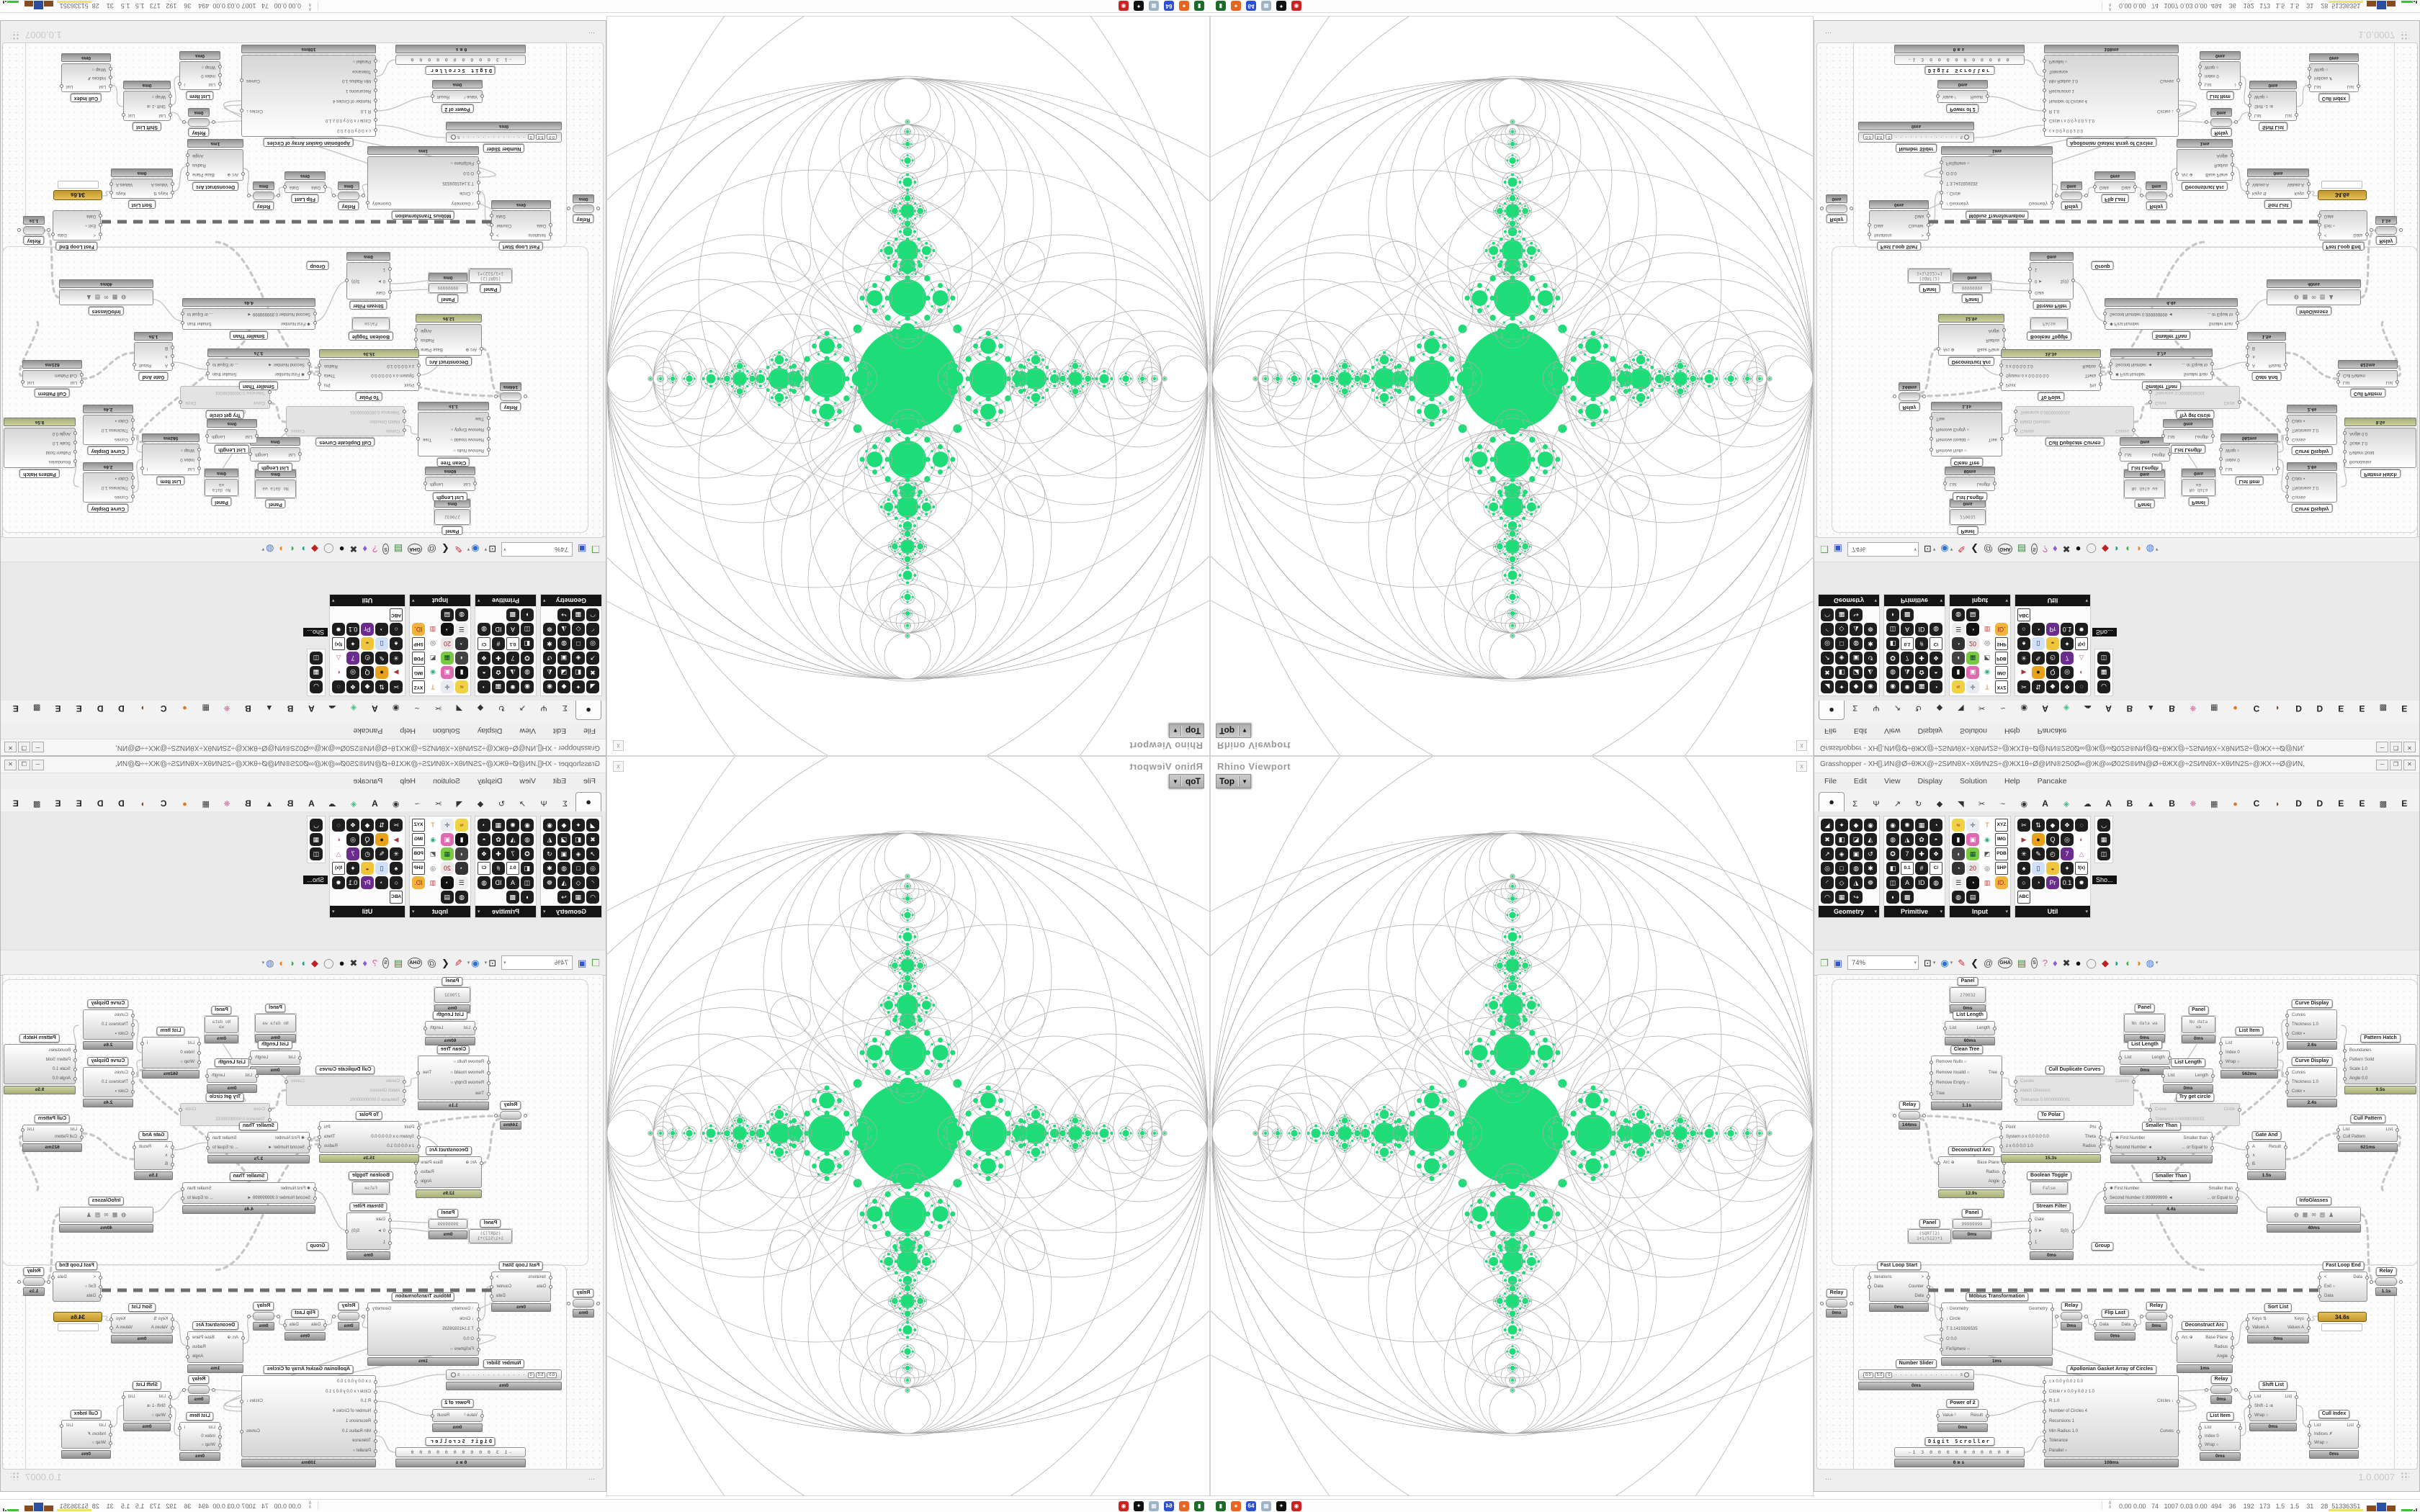 The image size is (2420, 1512). What do you see at coordinates (33, 230) in the screenshot?
I see `gh-node-relay: Relay 1.1s` at bounding box center [33, 230].